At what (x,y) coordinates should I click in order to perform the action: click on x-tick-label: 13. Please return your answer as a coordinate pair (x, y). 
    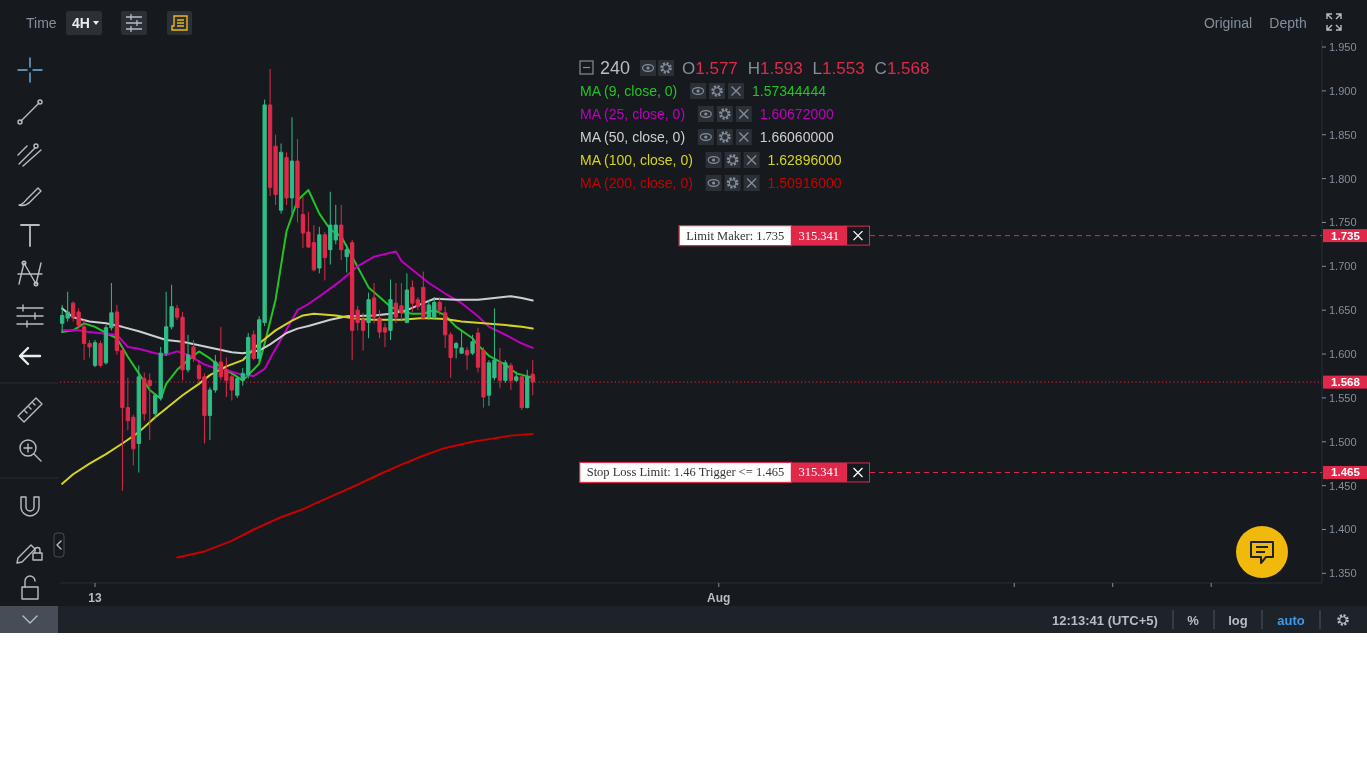
    Looking at the image, I should click on (95, 598).